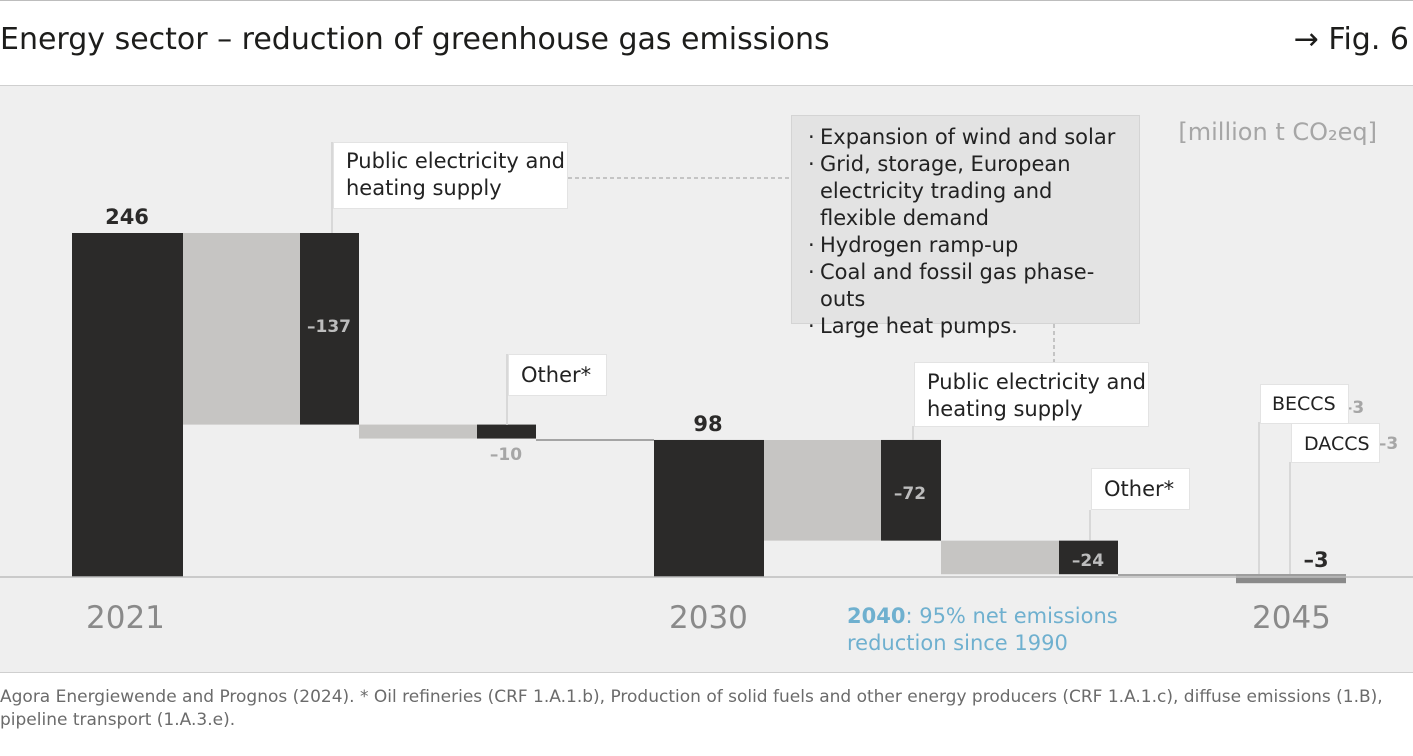 The width and height of the screenshot is (1413, 756). What do you see at coordinates (1011, 616) in the screenshot?
I see `note-2040-text: : 95% net emissions` at bounding box center [1011, 616].